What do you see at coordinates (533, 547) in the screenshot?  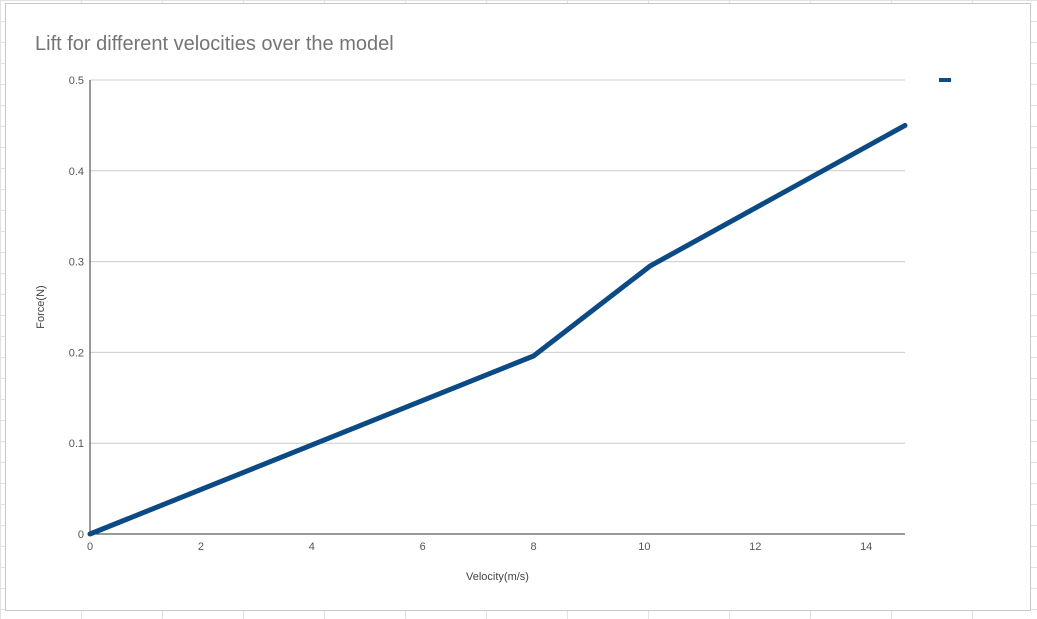 I see `x-tick-label: 8` at bounding box center [533, 547].